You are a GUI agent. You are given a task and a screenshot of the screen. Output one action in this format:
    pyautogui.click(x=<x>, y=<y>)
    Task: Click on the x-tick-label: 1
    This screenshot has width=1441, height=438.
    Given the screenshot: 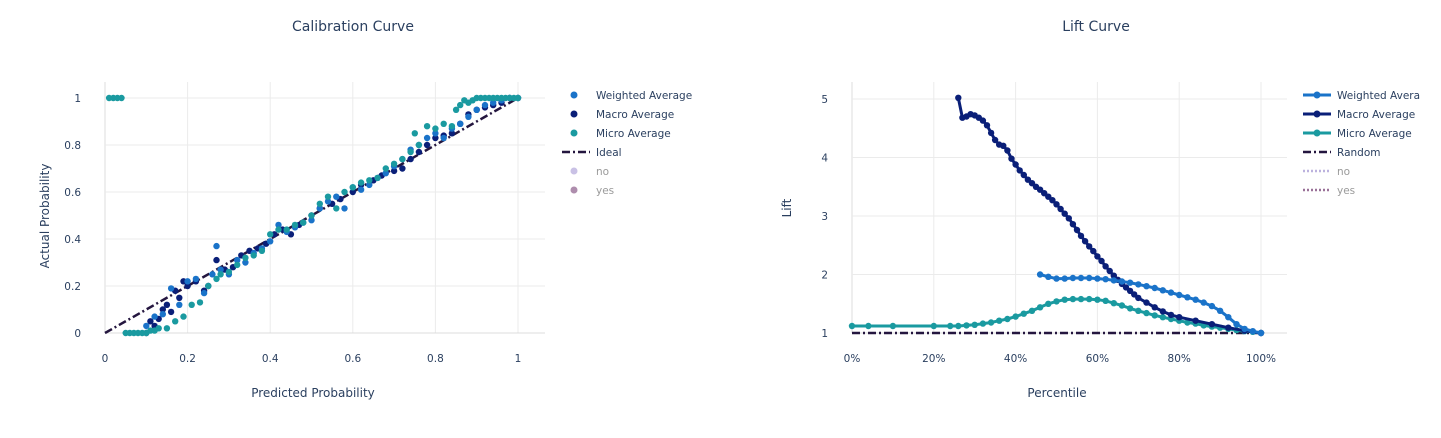 What is the action you would take?
    pyautogui.click(x=518, y=359)
    